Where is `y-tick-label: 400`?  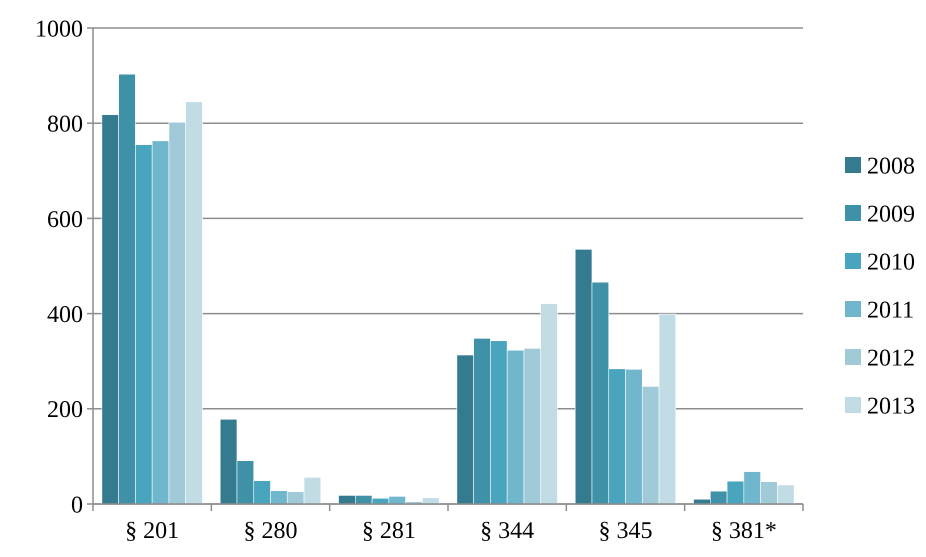
y-tick-label: 400 is located at coordinates (65, 315).